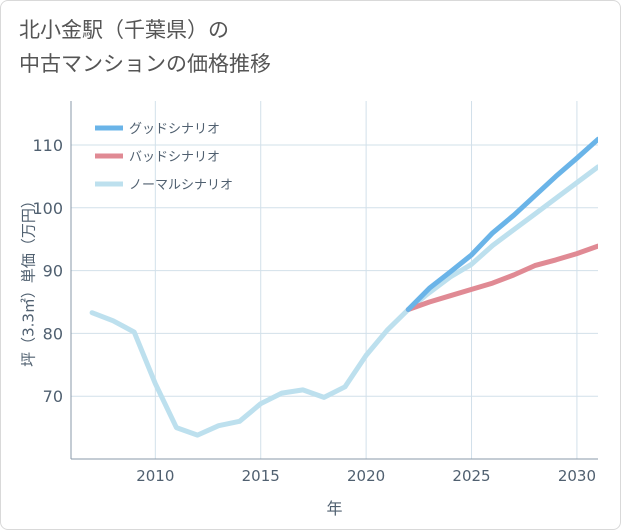 Image resolution: width=621 pixels, height=531 pixels. Describe the element at coordinates (53, 271) in the screenshot. I see `y-tick-label: 90` at that location.